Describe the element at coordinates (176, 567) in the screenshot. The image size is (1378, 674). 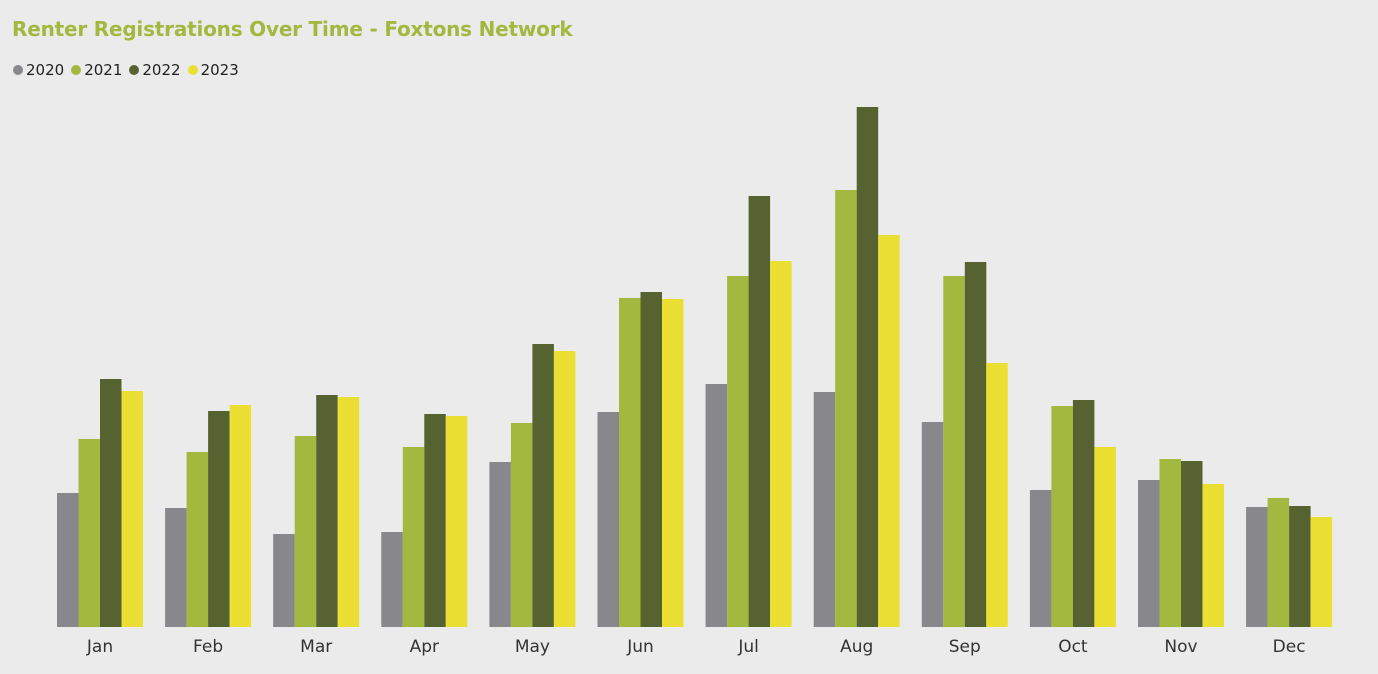
I see `bar-feb-2020` at that location.